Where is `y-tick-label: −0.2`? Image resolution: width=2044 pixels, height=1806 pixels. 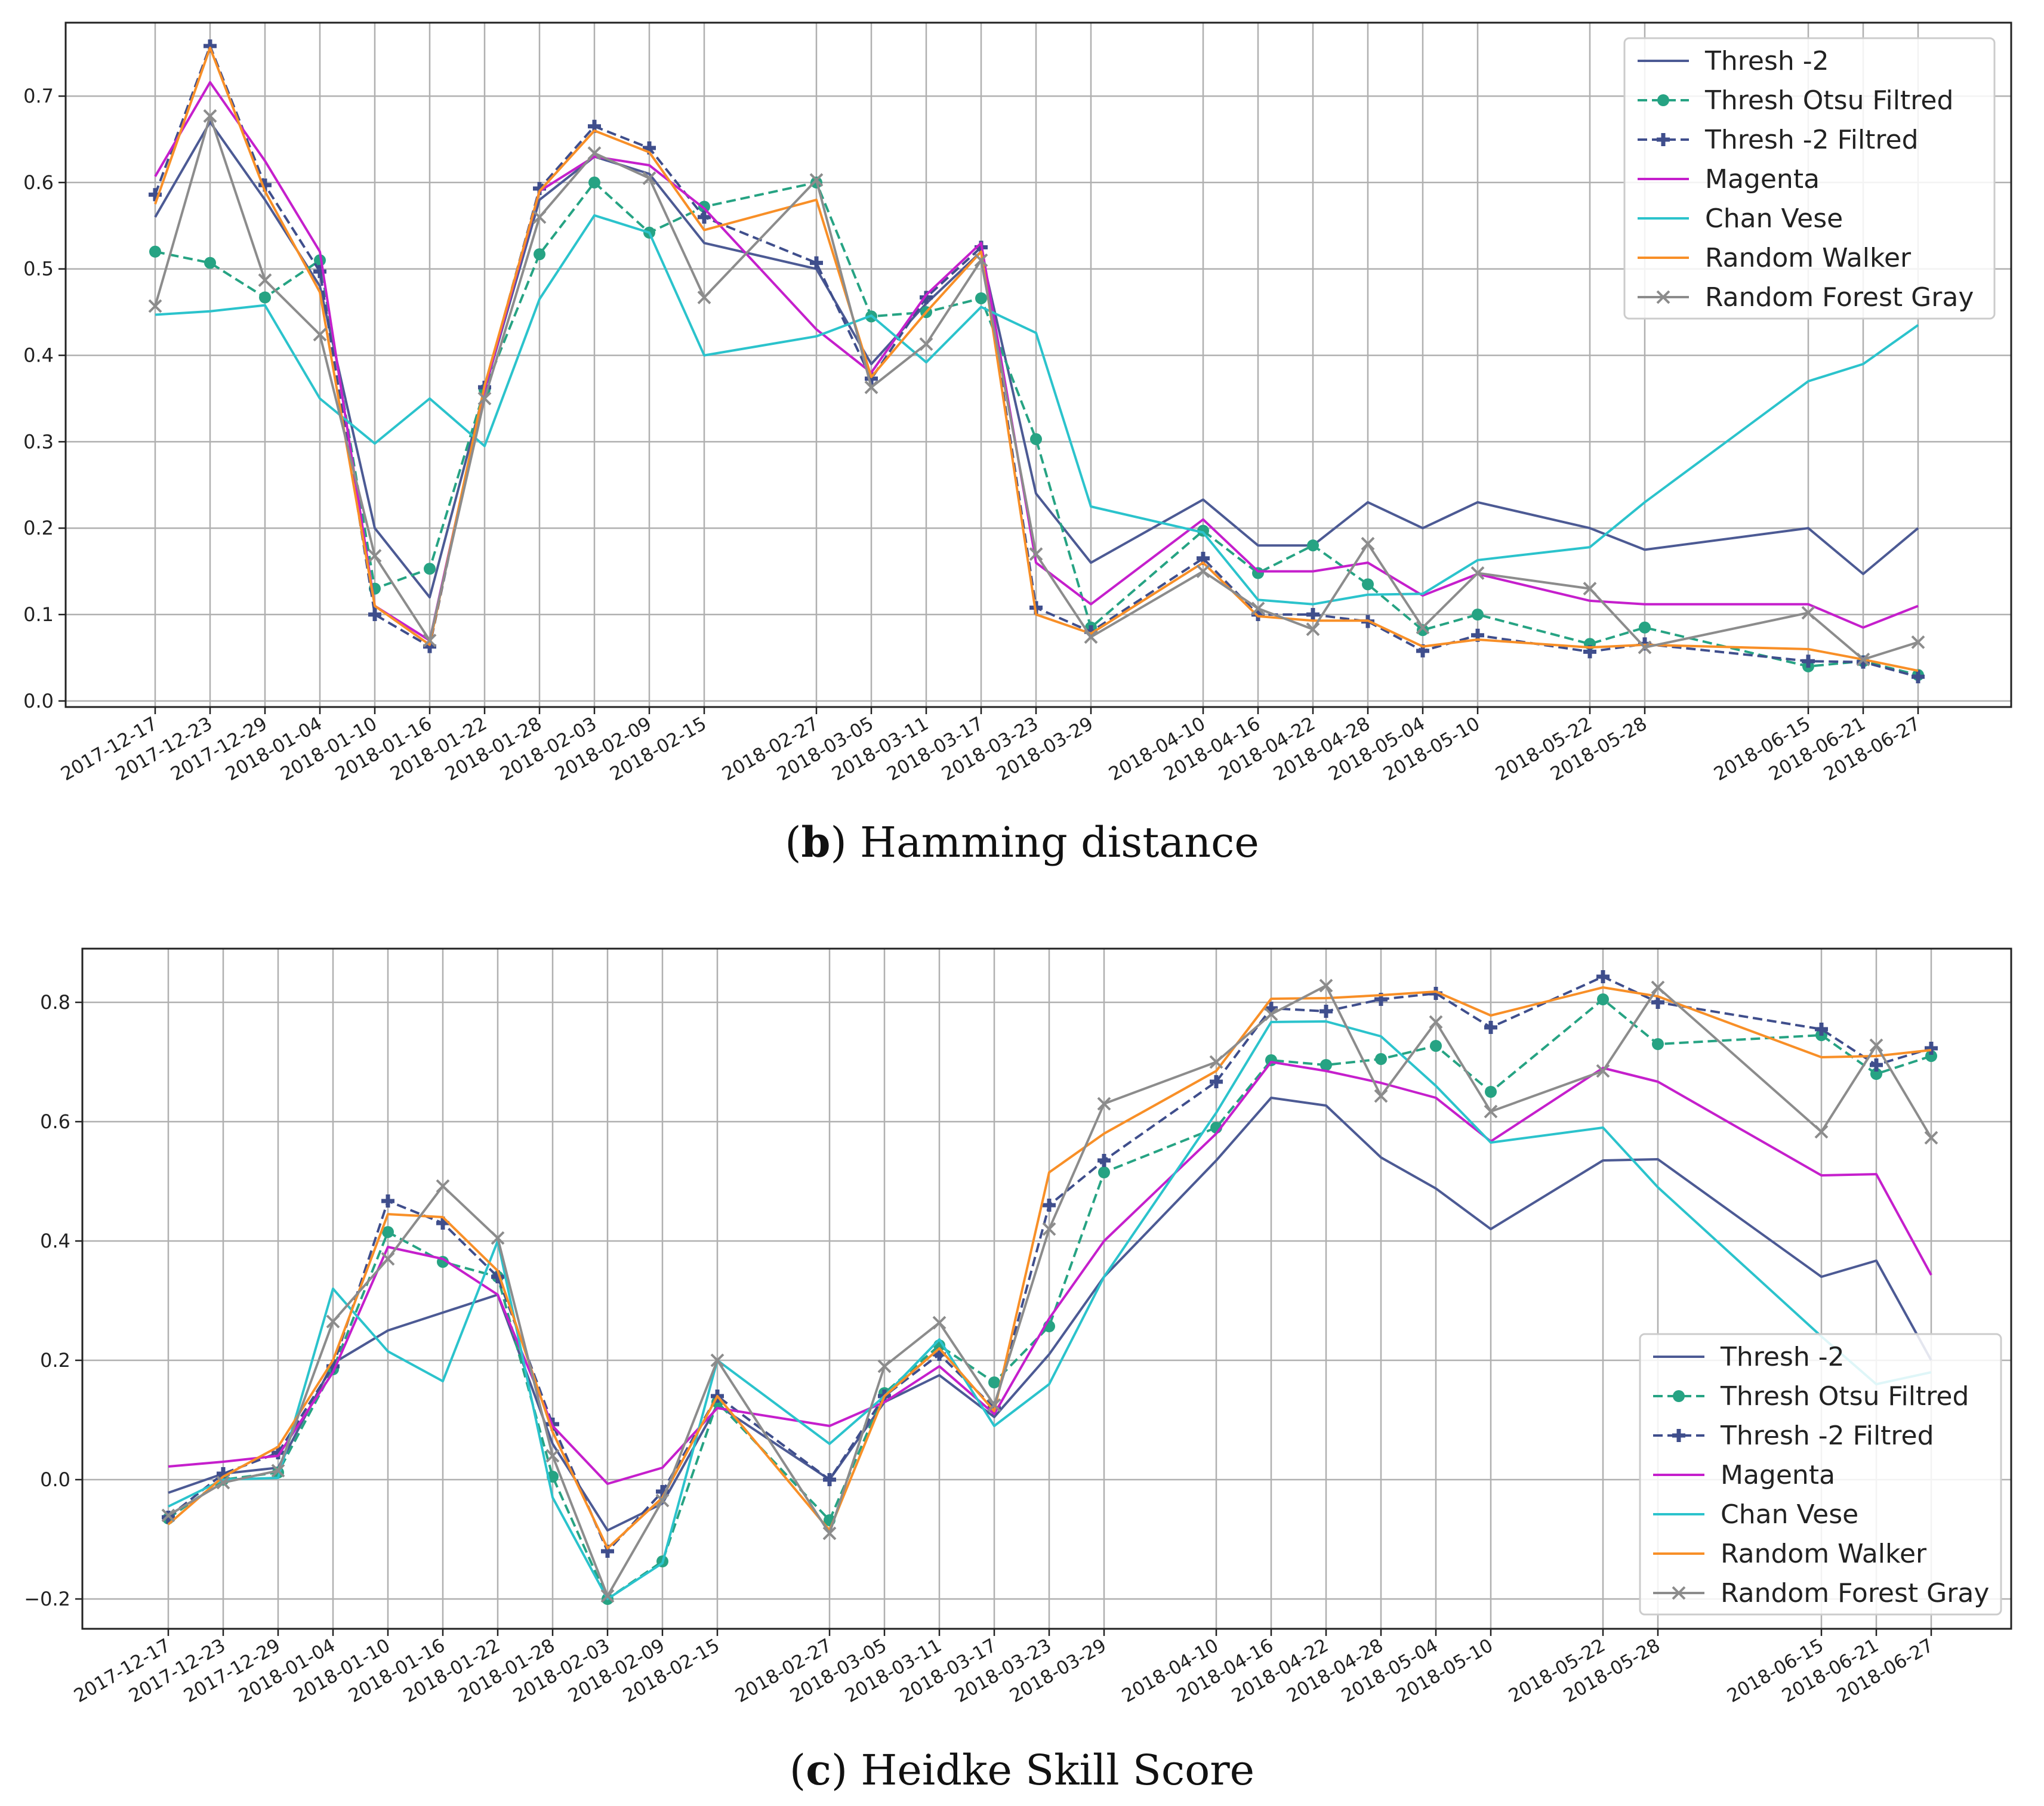
y-tick-label: −0.2 is located at coordinates (47, 1599).